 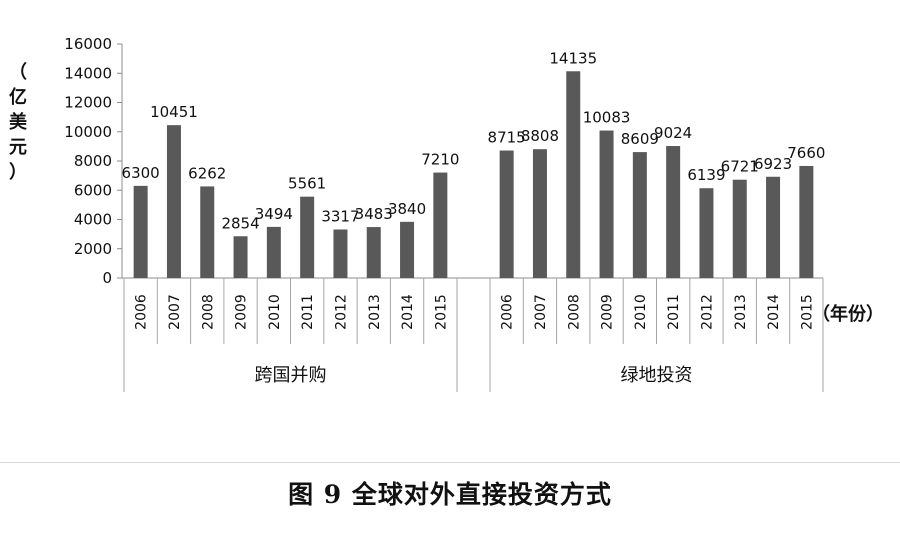 What do you see at coordinates (93, 190) in the screenshot?
I see `y-tick-label: 6000` at bounding box center [93, 190].